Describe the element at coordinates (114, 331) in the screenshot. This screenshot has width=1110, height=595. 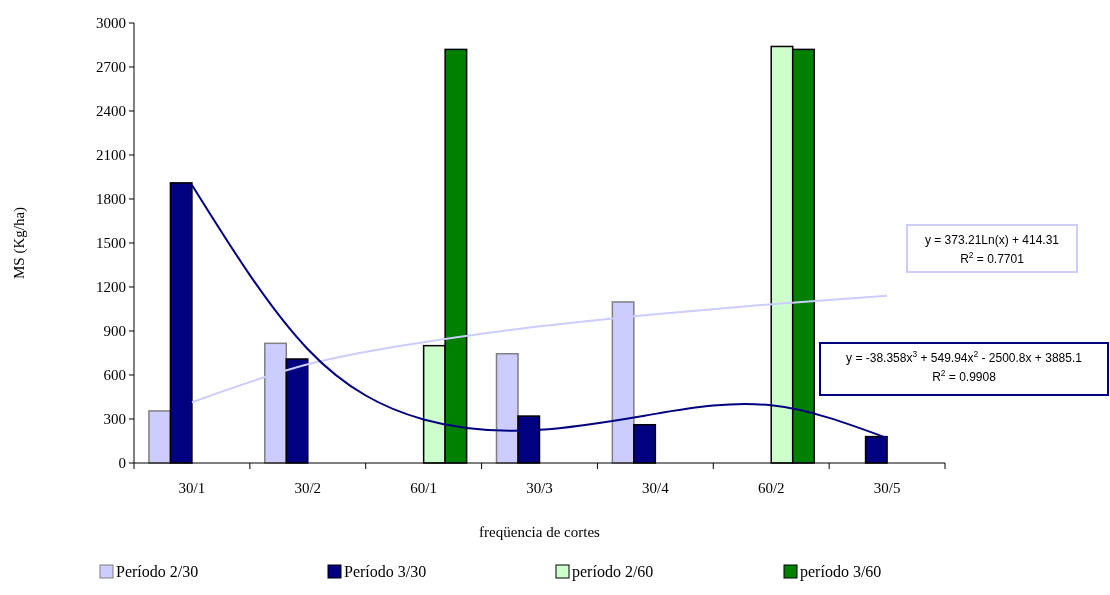
I see `y-tick-label: 900` at that location.